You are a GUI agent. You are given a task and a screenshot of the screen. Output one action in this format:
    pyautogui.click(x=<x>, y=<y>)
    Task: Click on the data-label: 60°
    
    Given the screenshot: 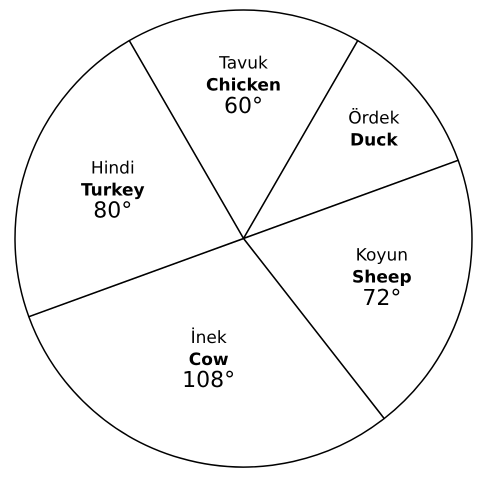 What is the action you would take?
    pyautogui.click(x=243, y=106)
    